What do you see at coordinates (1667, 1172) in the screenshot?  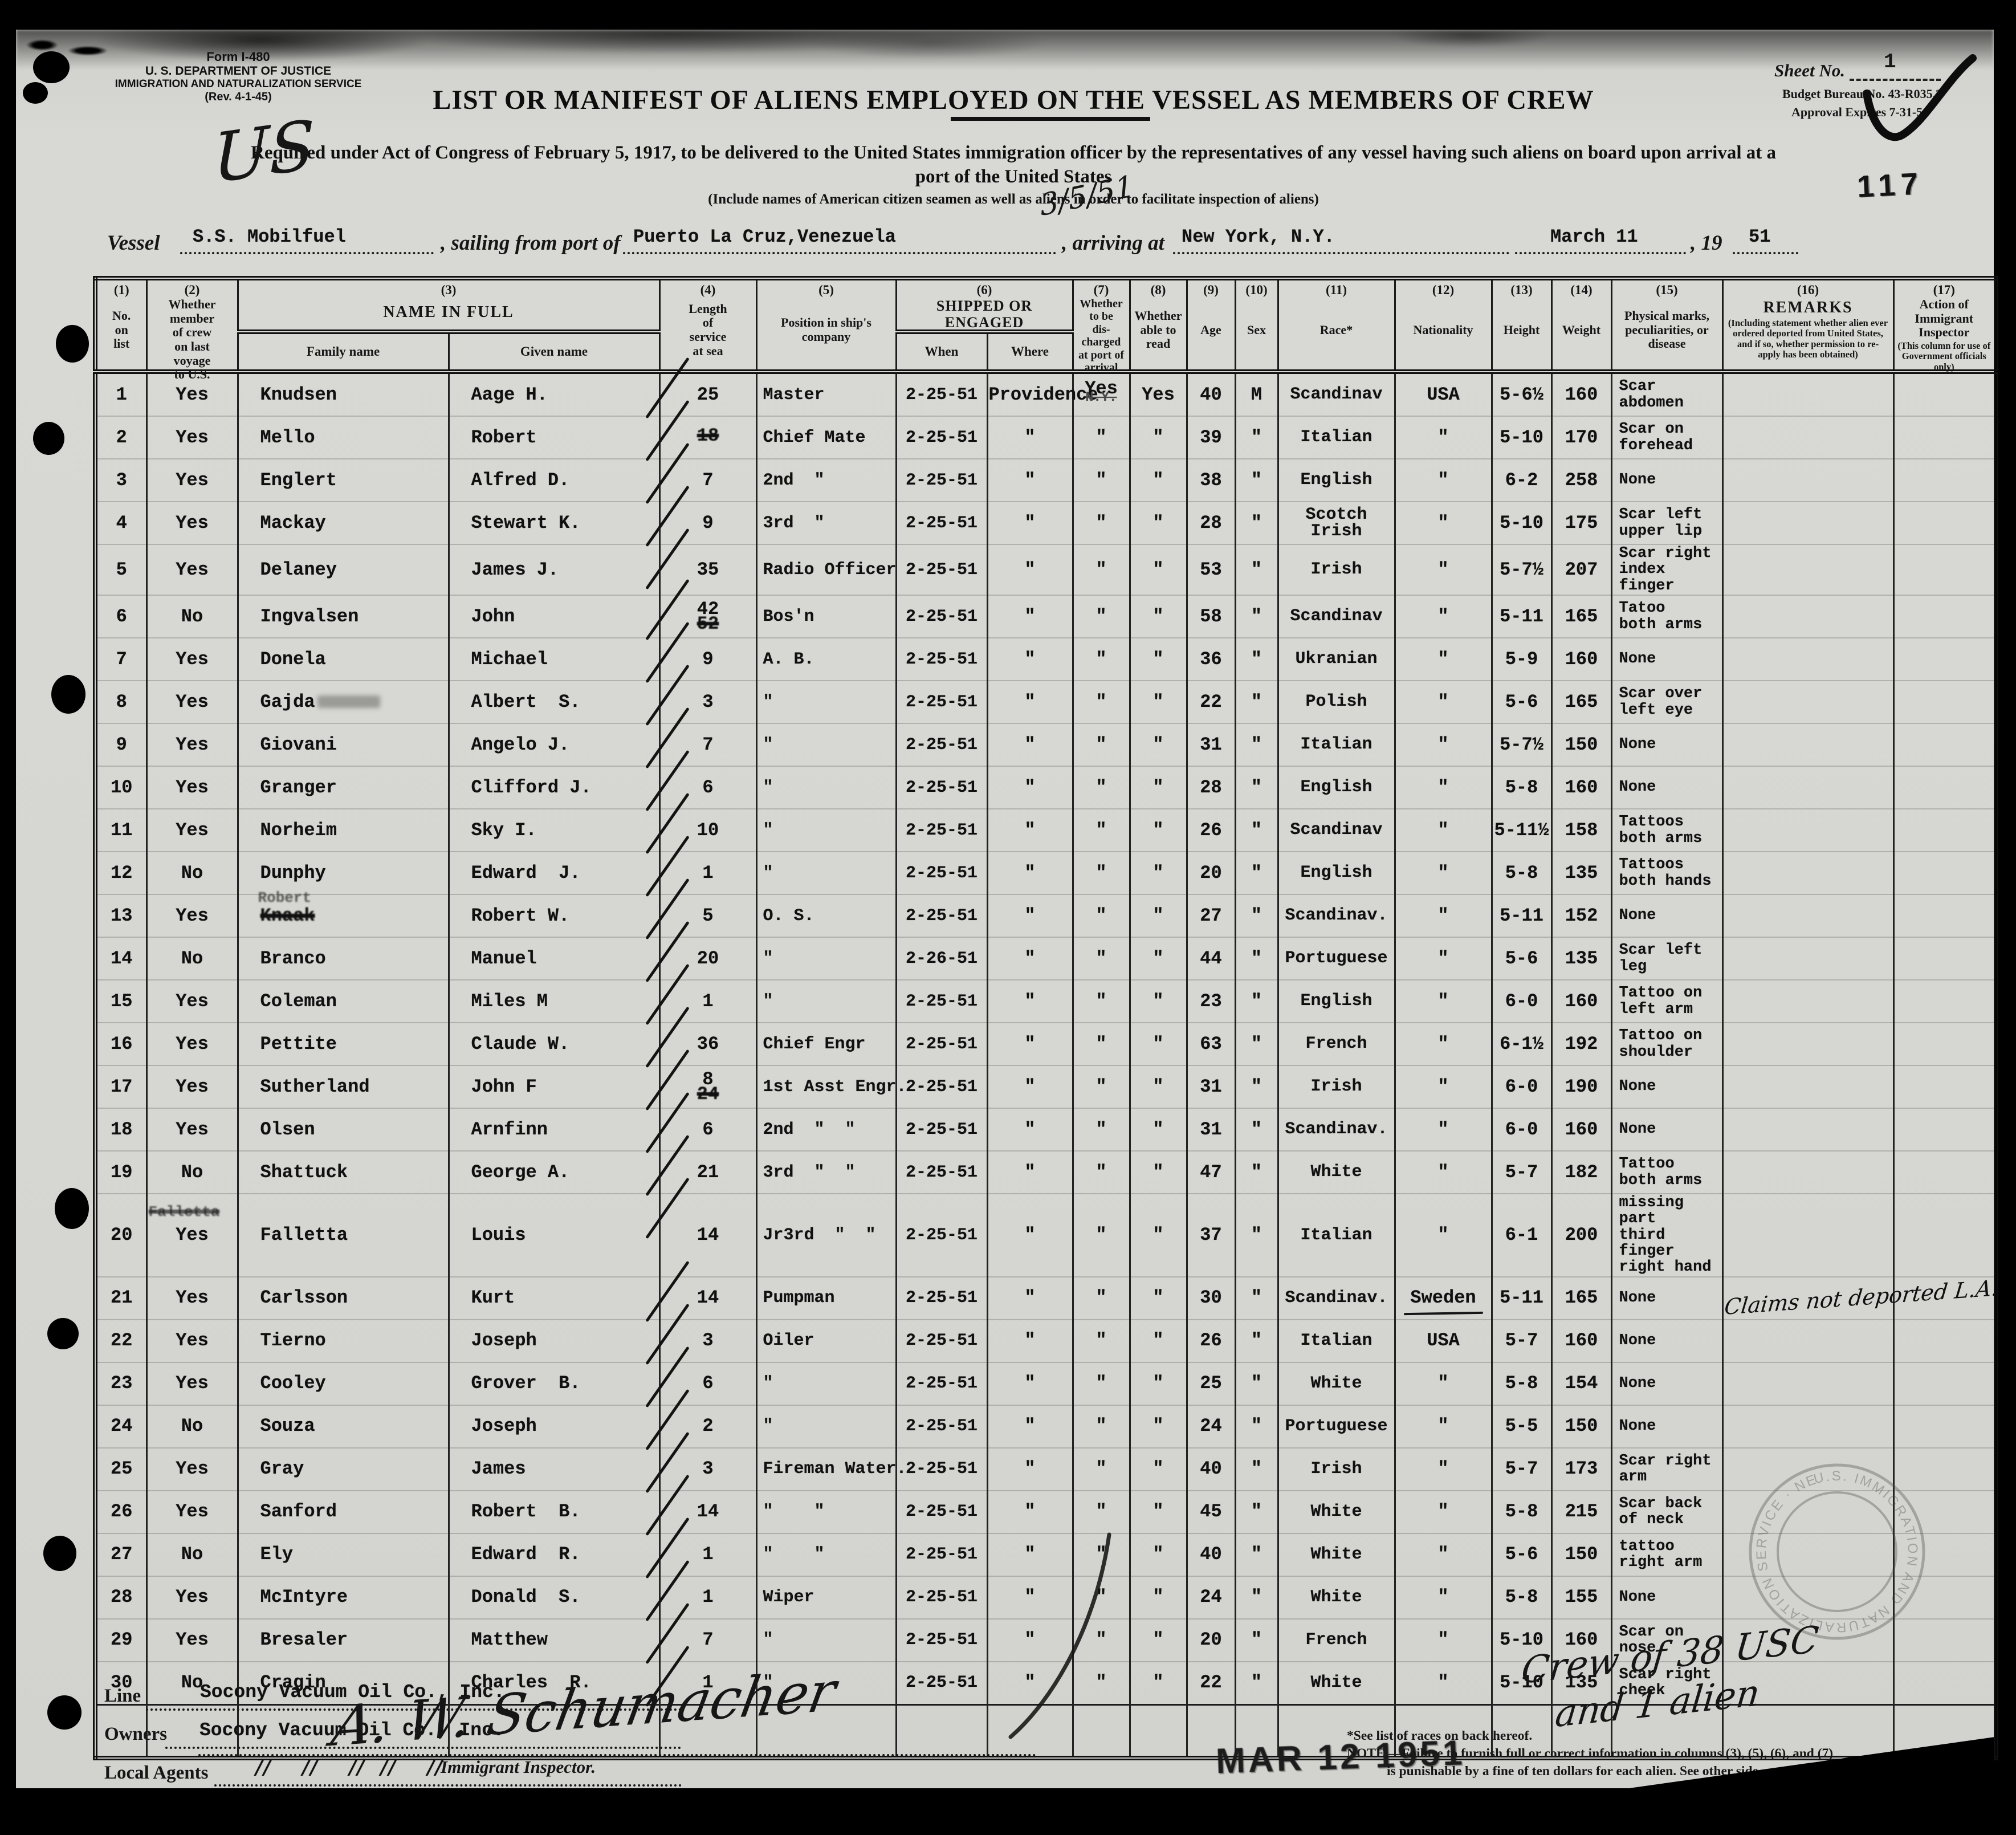 I see `cell-marks: Tattoo both arms` at bounding box center [1667, 1172].